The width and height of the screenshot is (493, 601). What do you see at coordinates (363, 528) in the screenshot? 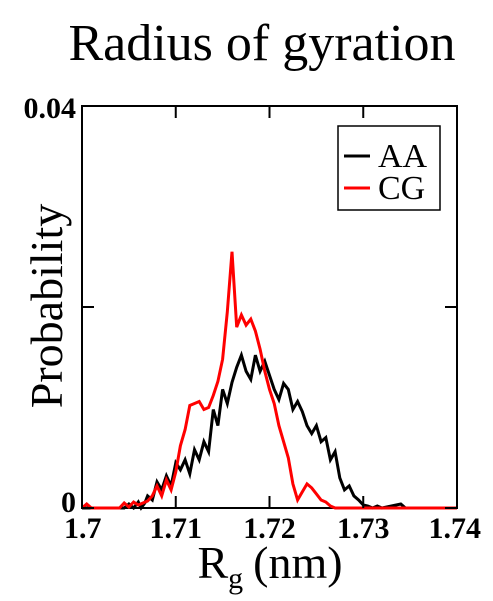
I see `x-tick-label: 1.73` at bounding box center [363, 528].